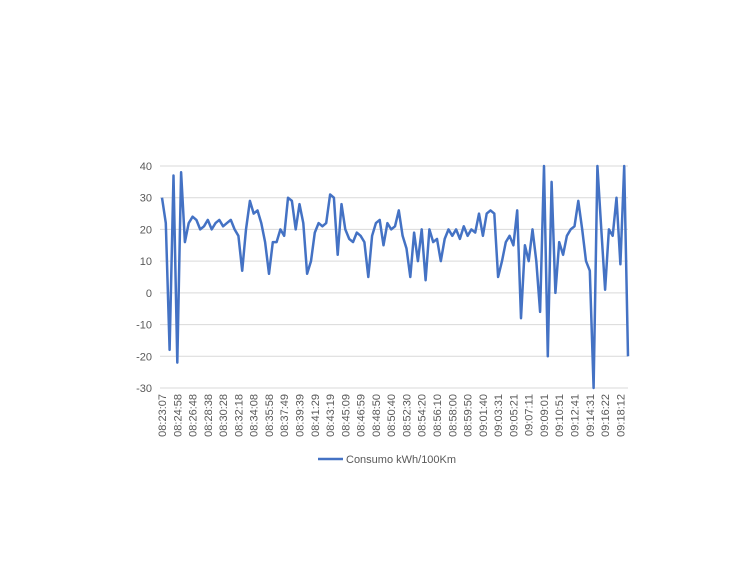  Describe the element at coordinates (144, 389) in the screenshot. I see `y-tick-label: -30` at that location.